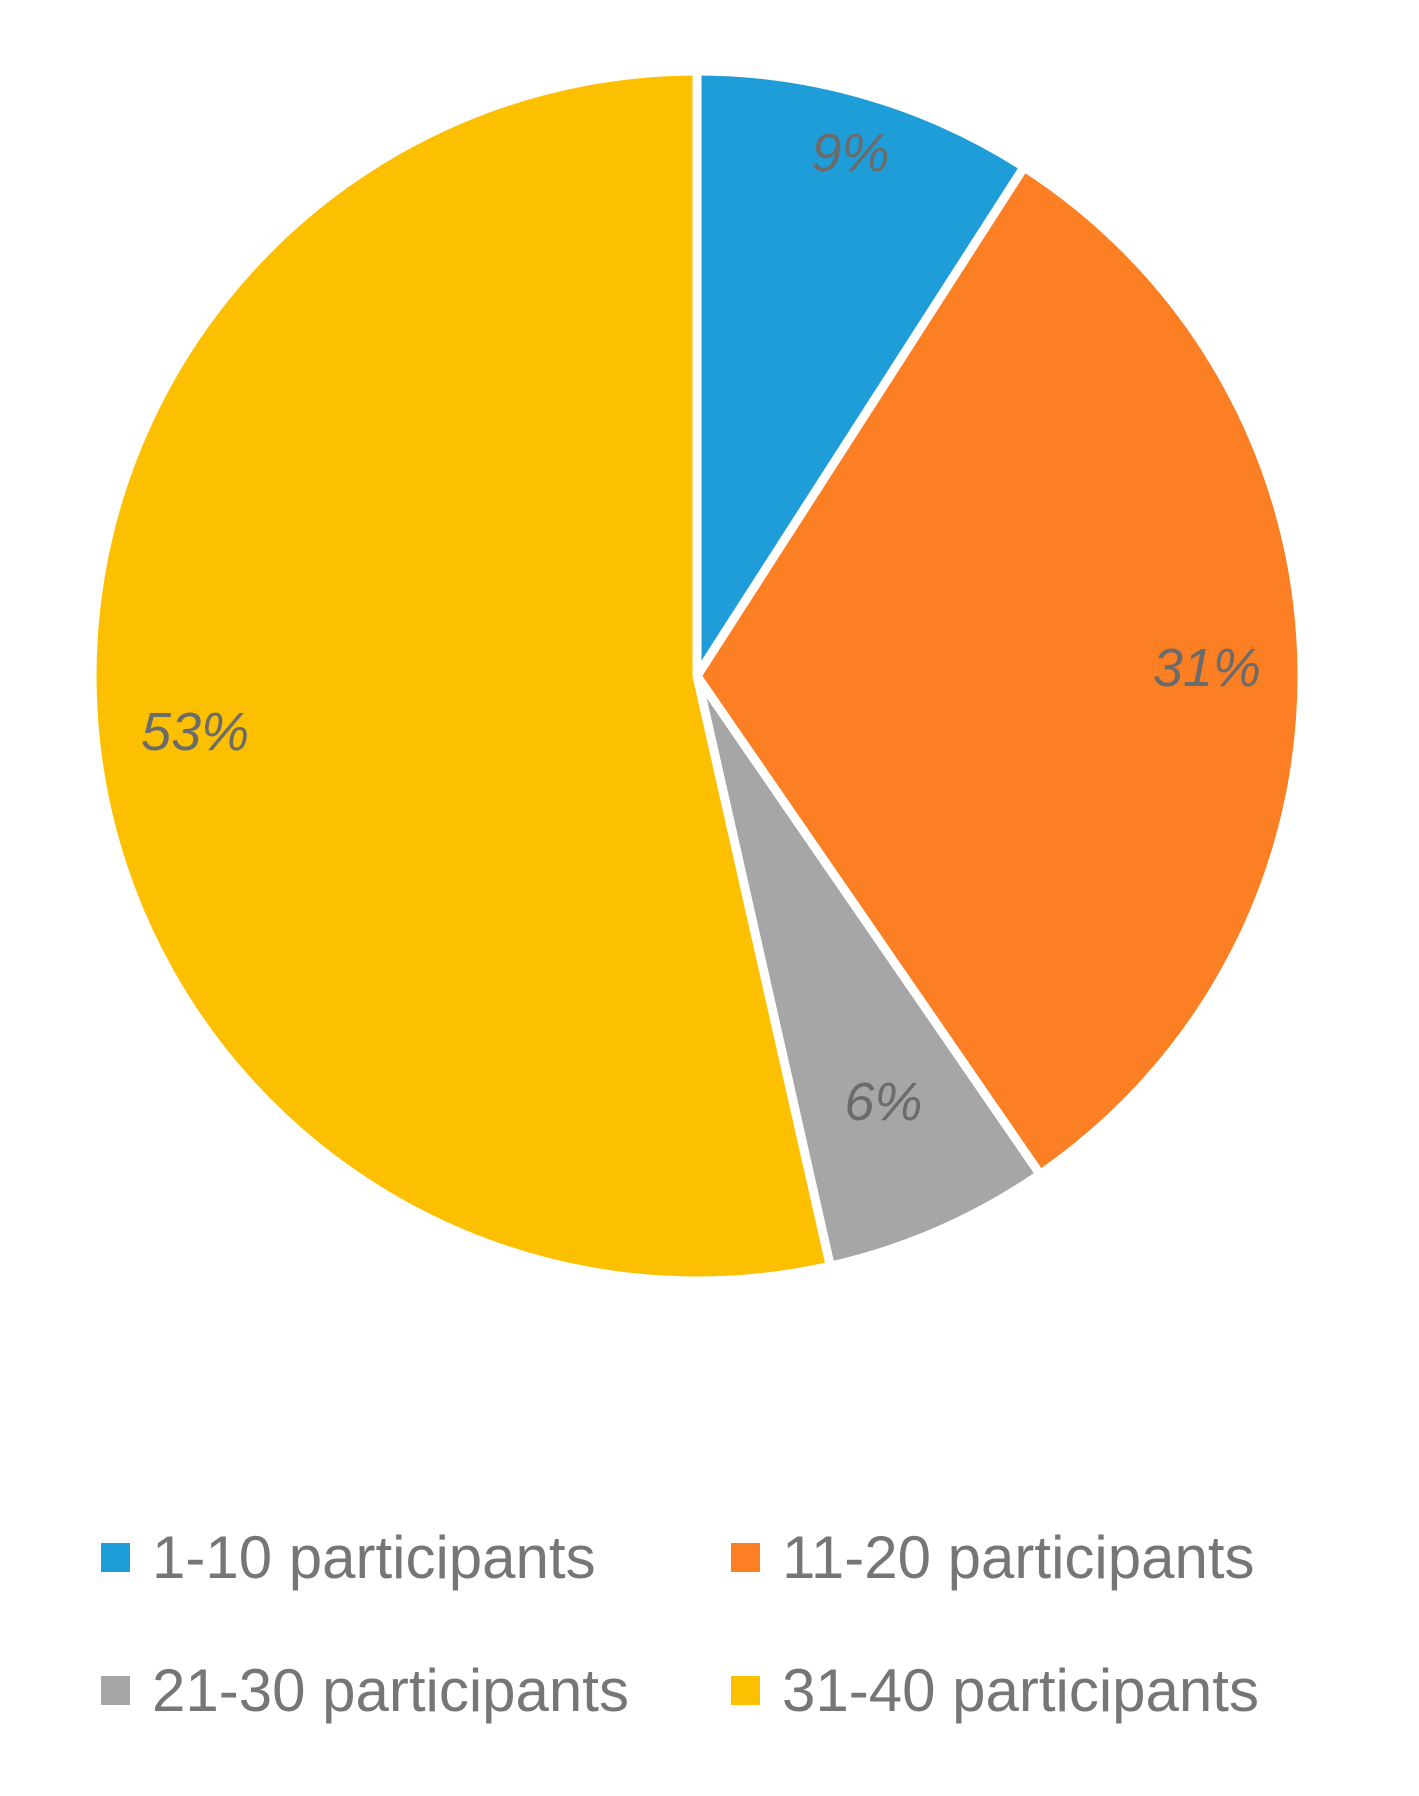  I want to click on slice-label-21-30: 6%, so click(883, 1102).